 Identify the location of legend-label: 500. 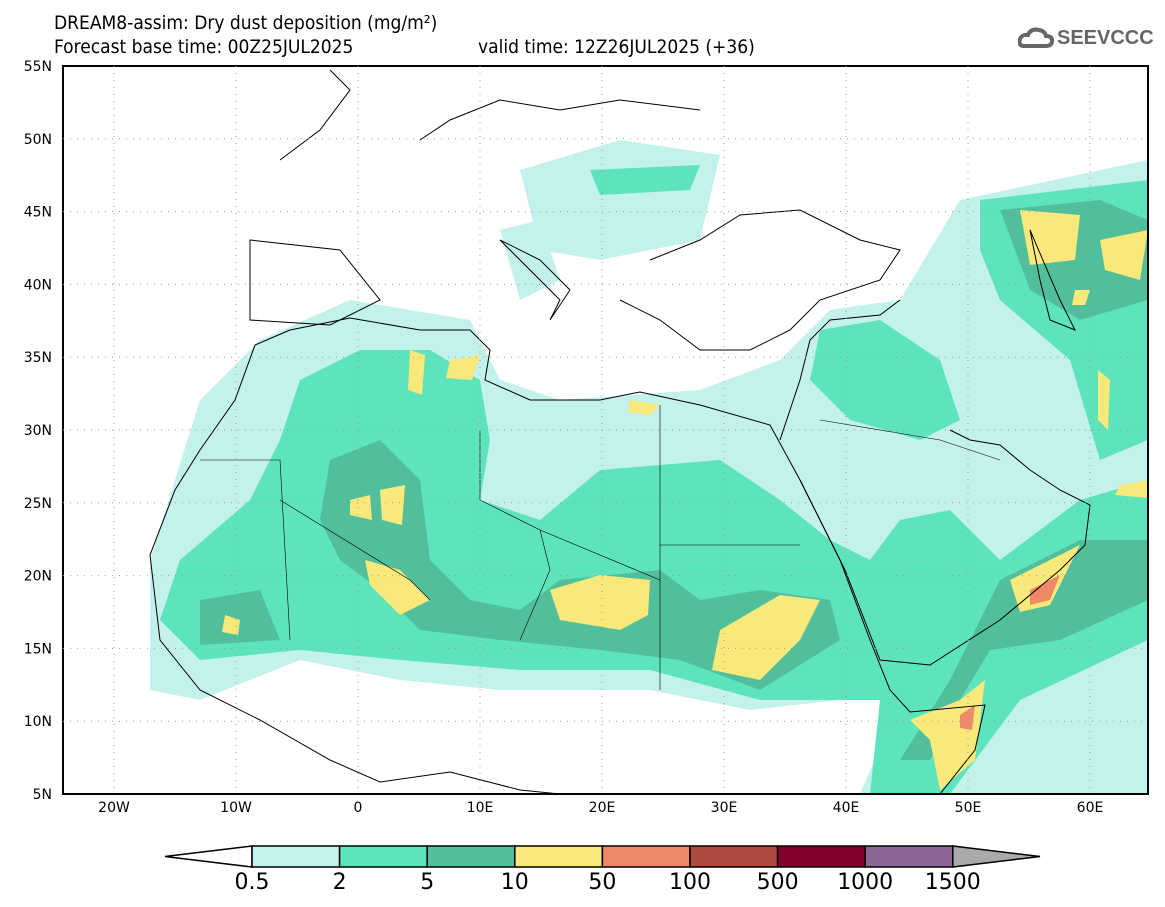
(777, 882).